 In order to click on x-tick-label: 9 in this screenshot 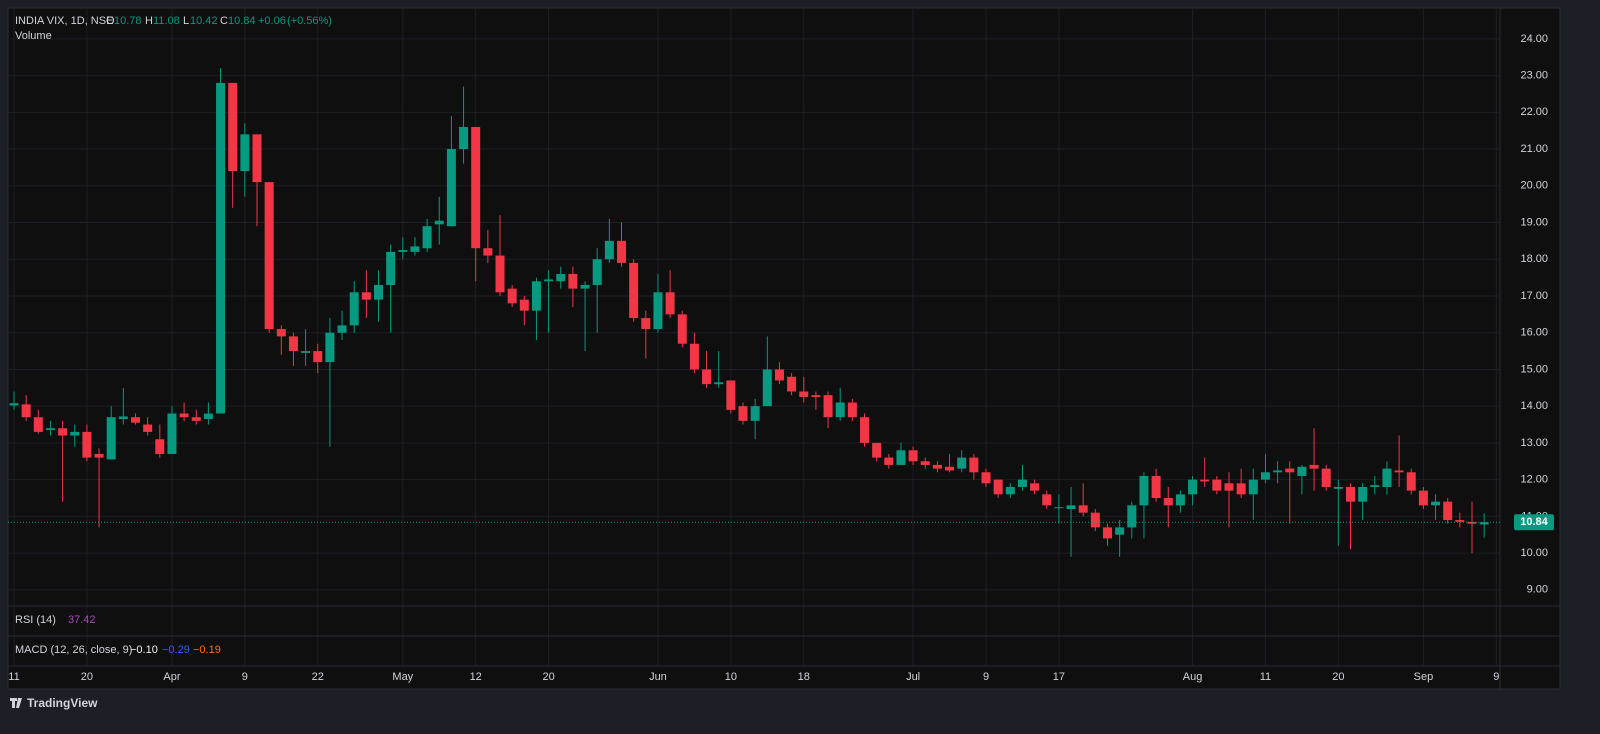, I will do `click(986, 677)`.